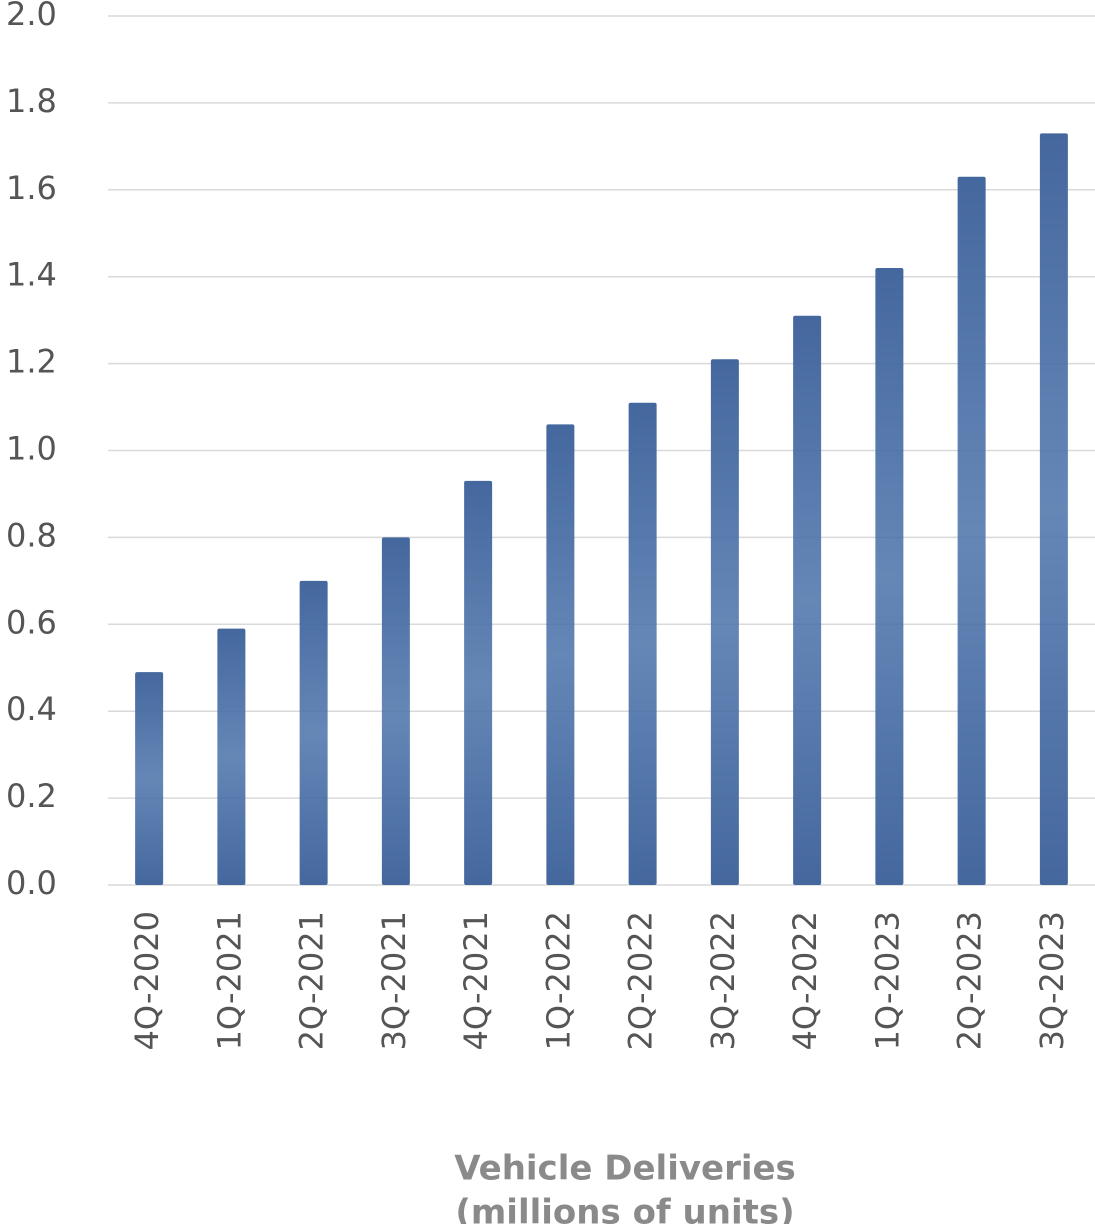 This screenshot has height=1224, width=1095. I want to click on x-tick-label: 2Q-2023, so click(970, 980).